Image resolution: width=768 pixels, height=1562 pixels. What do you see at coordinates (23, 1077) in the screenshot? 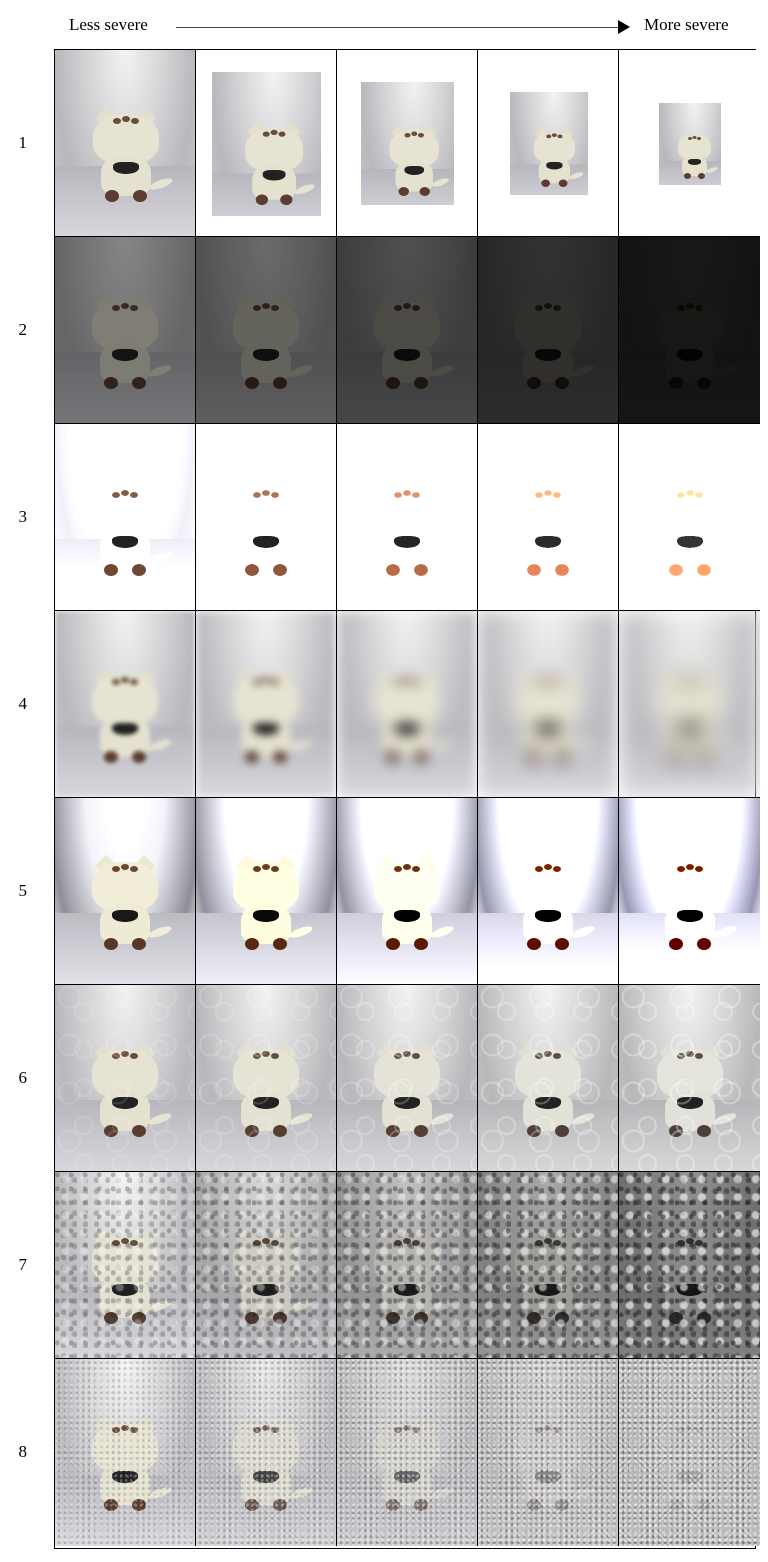
I see `row-label: 6` at bounding box center [23, 1077].